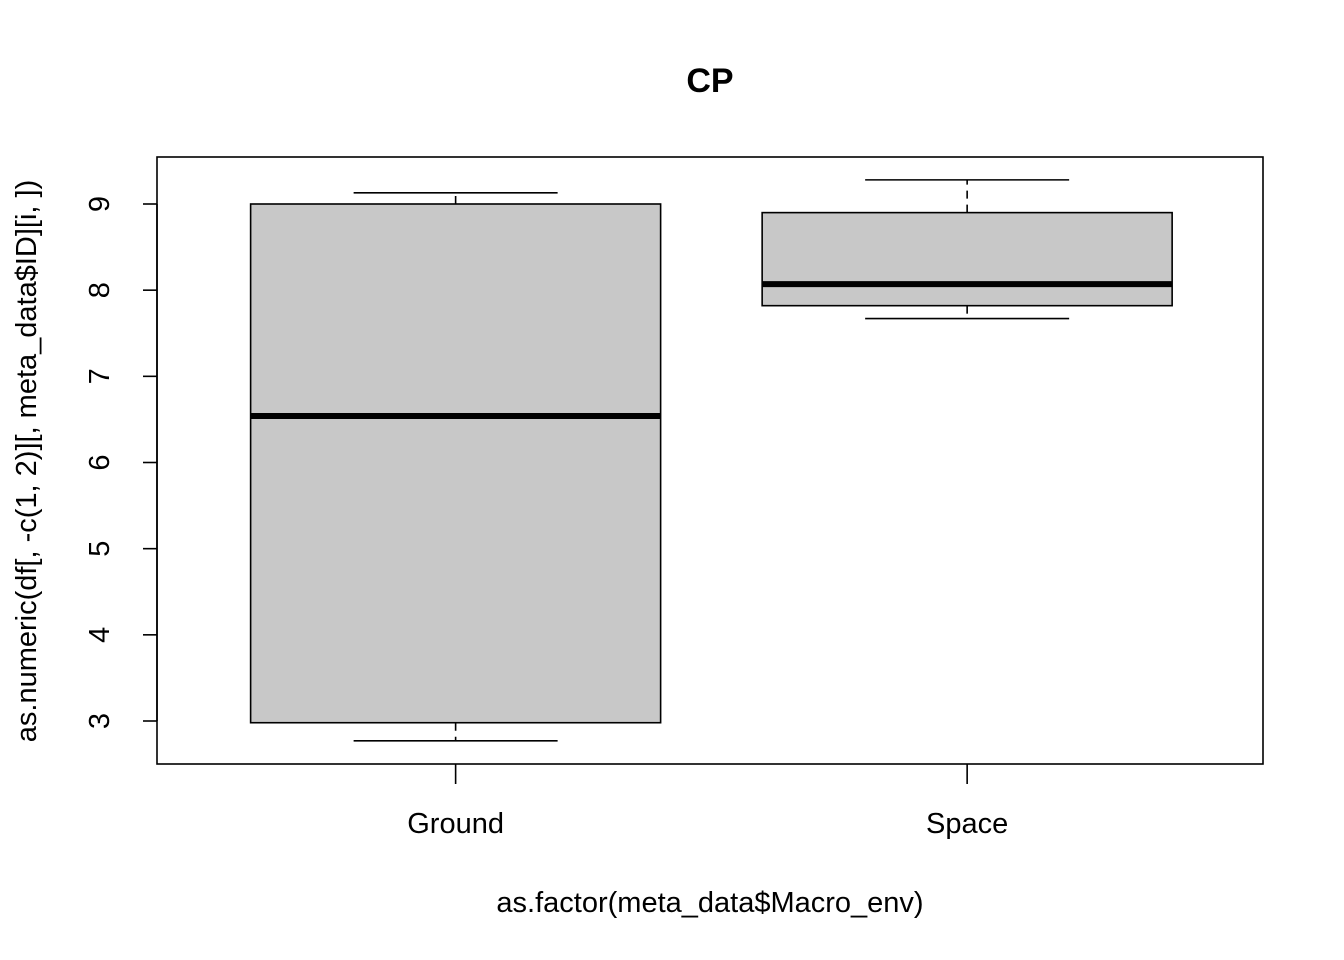 The width and height of the screenshot is (1344, 960). I want to click on y-tick-label-5: 5, so click(100, 549).